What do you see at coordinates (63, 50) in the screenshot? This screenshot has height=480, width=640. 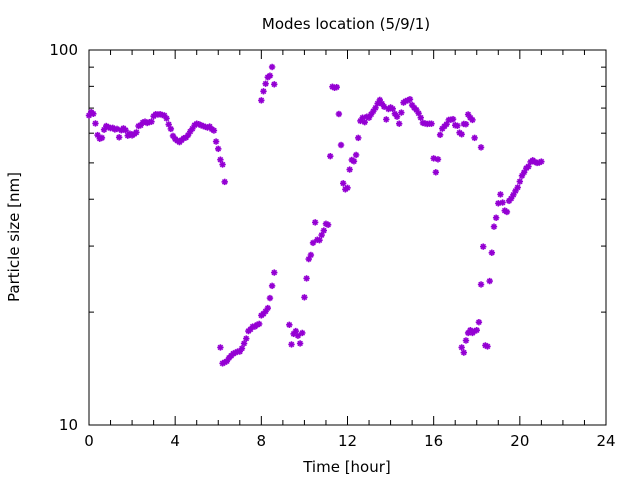 I see `y-tick-label: 100` at bounding box center [63, 50].